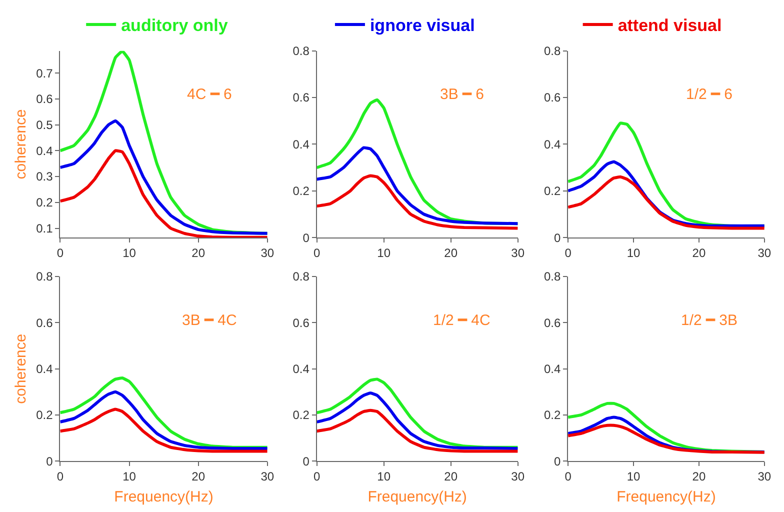 This screenshot has width=784, height=512. I want to click on y-tick-label: 0.3, so click(45, 177).